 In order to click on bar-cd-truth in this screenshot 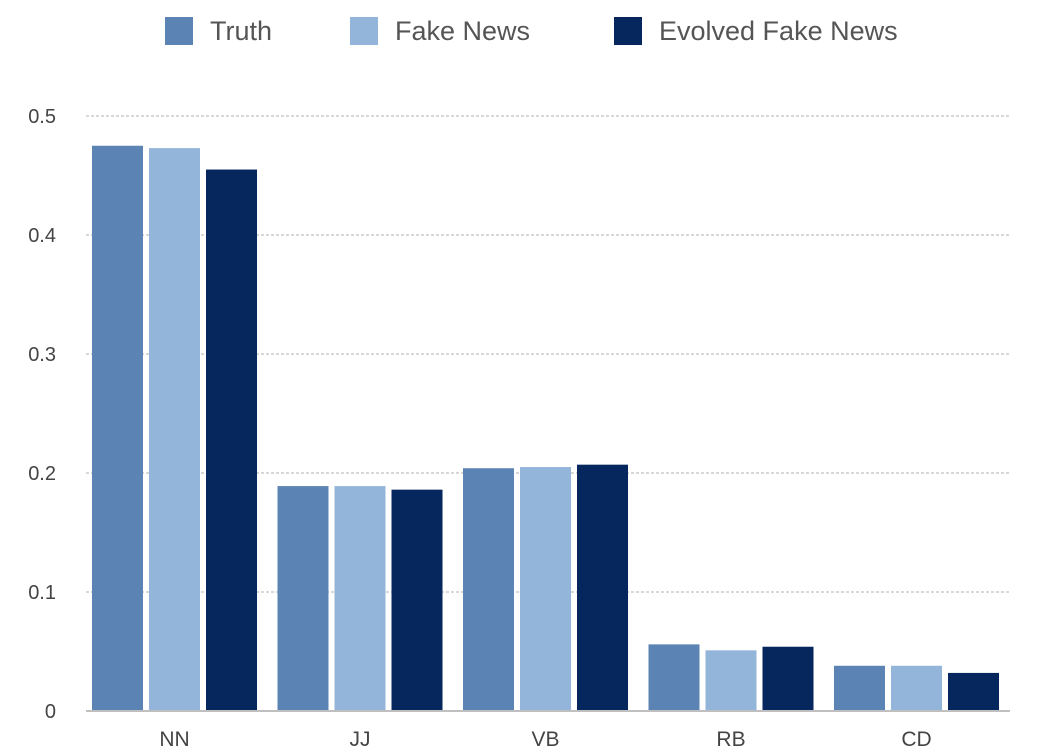, I will do `click(859, 688)`.